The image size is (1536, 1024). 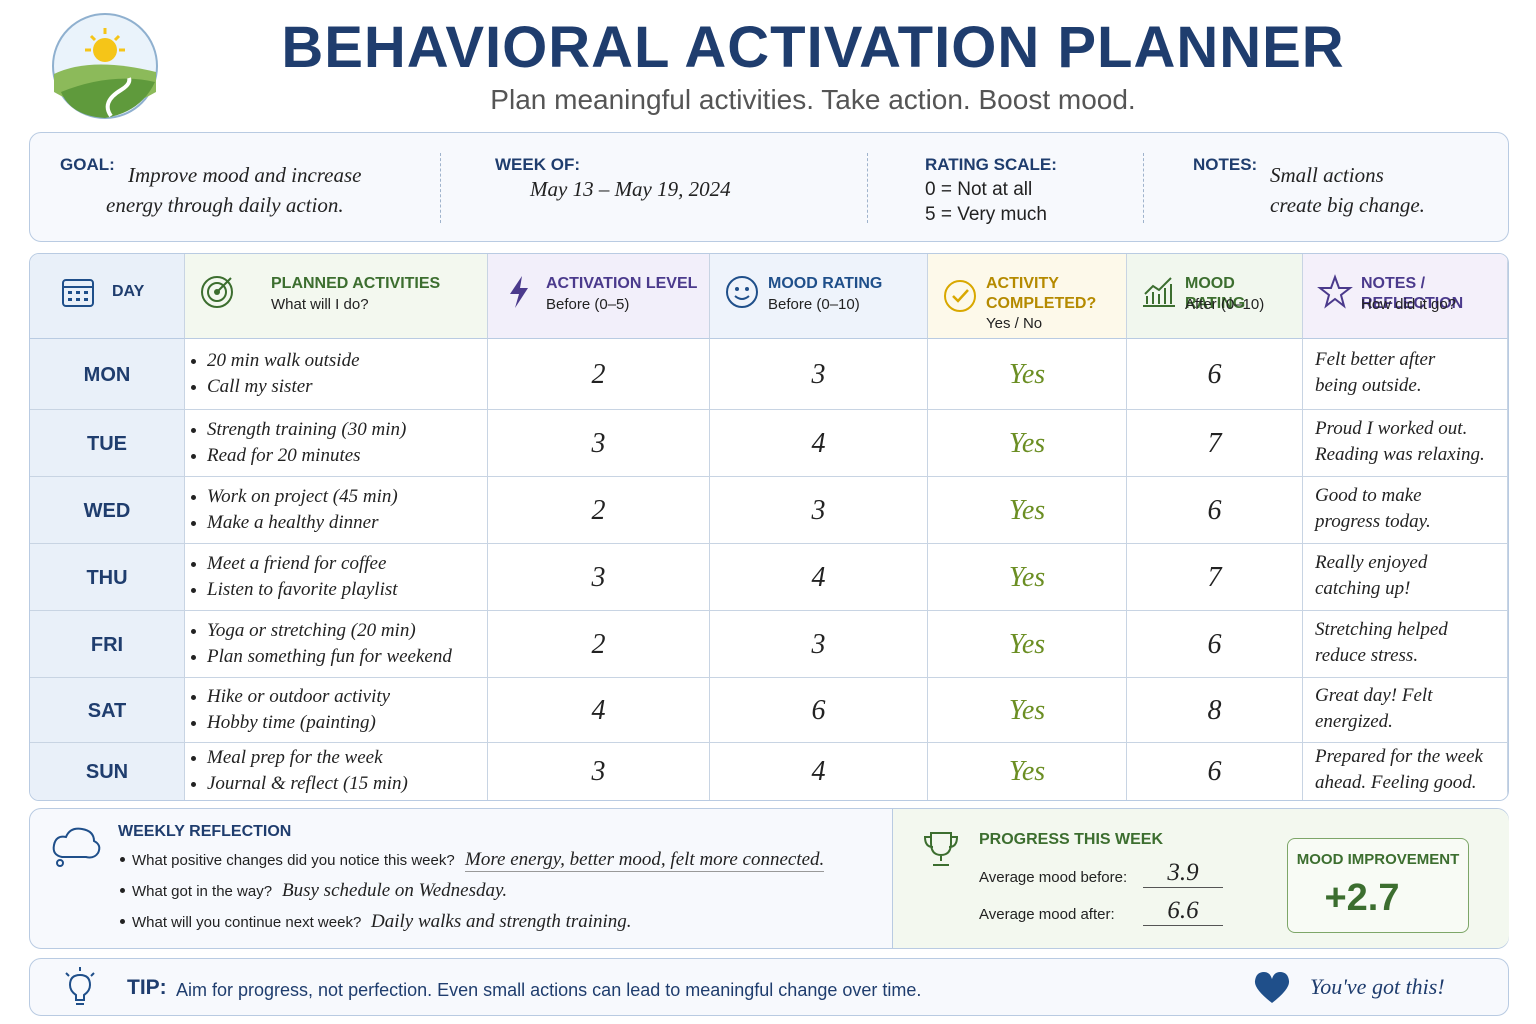 What do you see at coordinates (284, 455) in the screenshot?
I see `activity-text: Read for 20 minutes` at bounding box center [284, 455].